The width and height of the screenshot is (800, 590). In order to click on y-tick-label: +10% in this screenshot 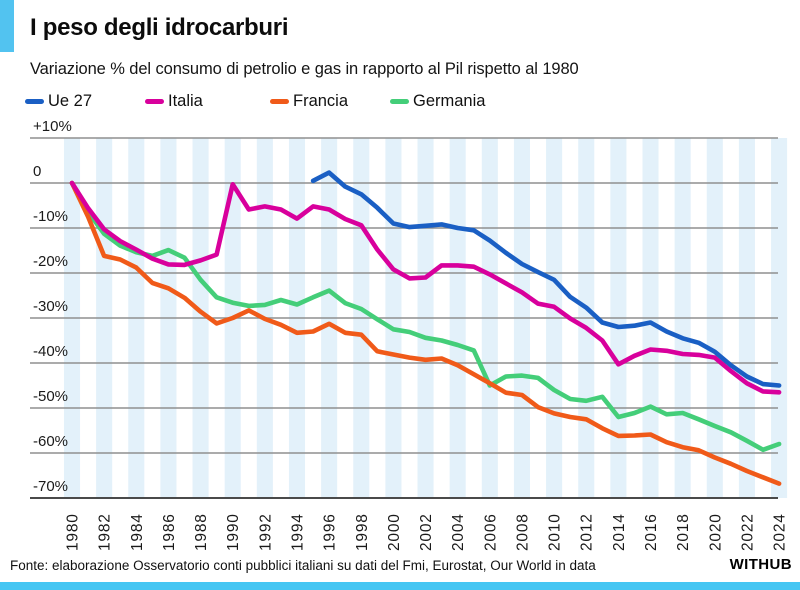, I will do `click(52, 126)`.